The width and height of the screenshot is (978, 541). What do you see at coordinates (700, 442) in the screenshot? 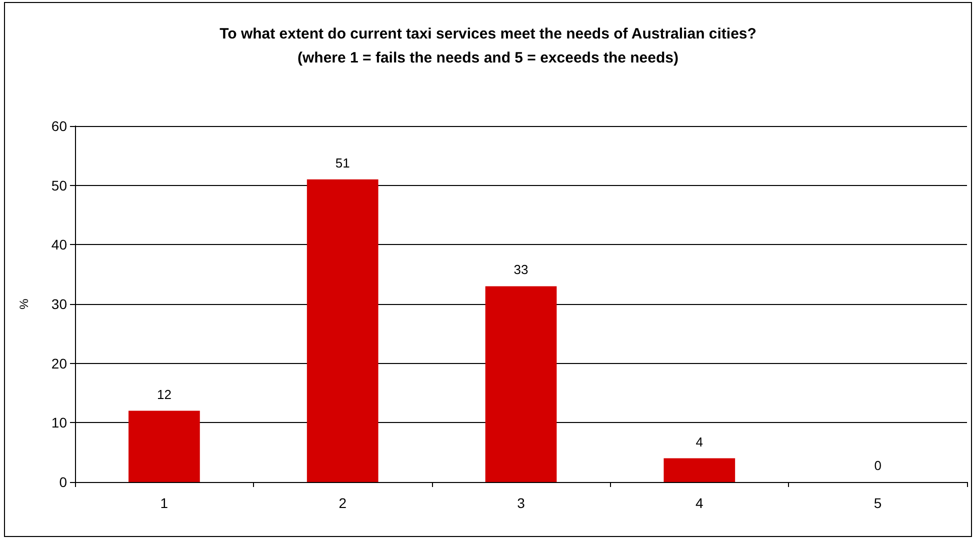
I see `data-label: 4` at bounding box center [700, 442].